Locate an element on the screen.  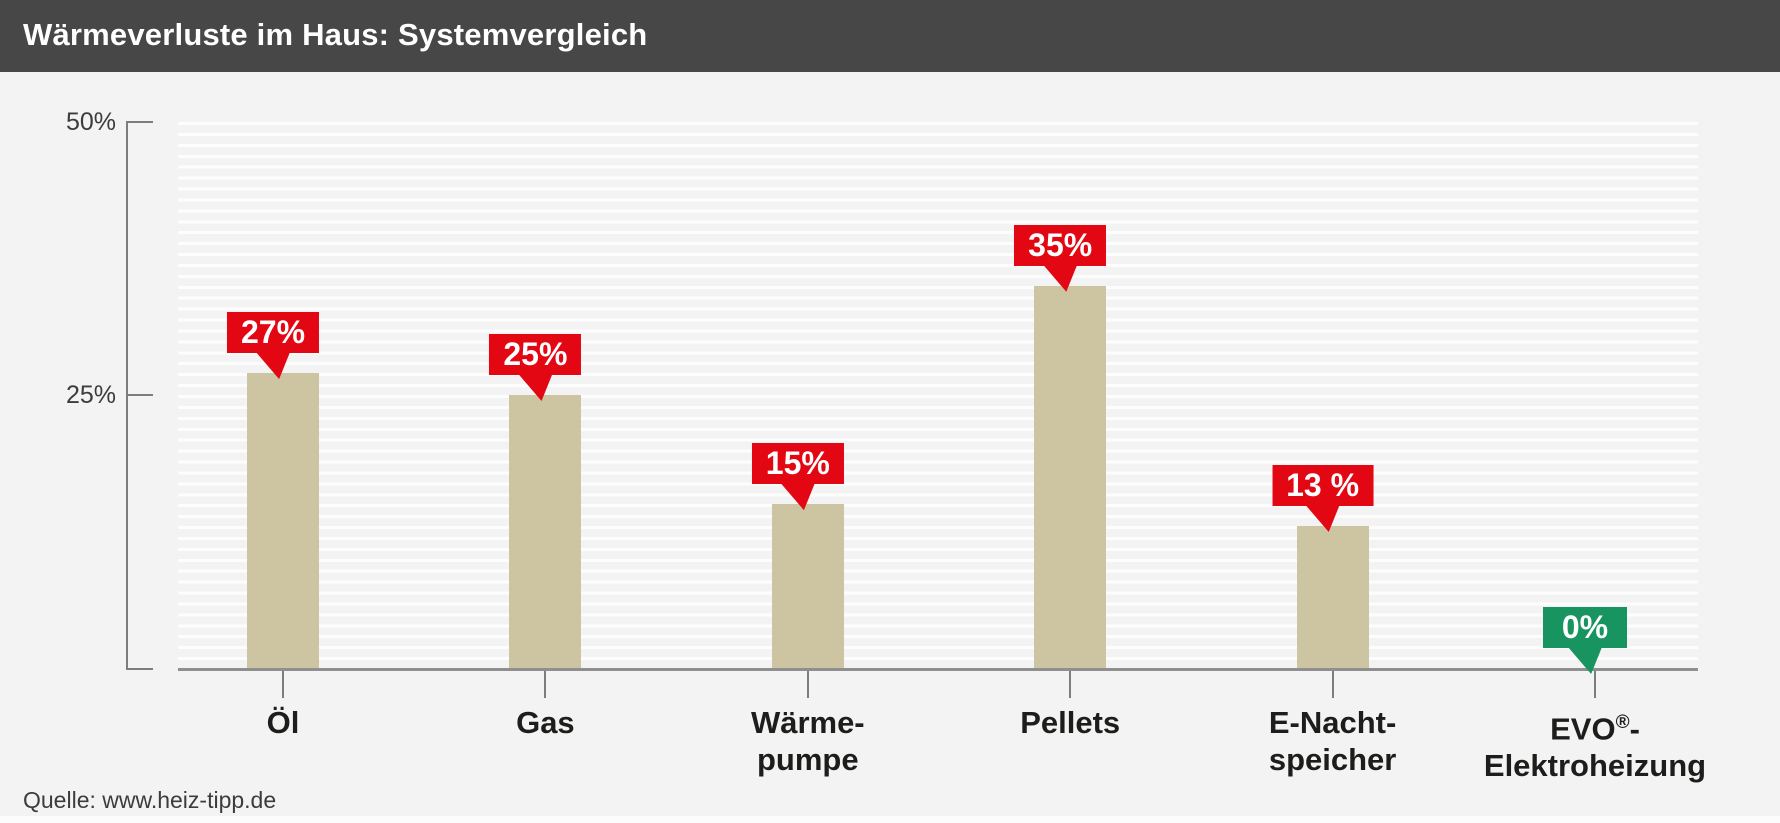
category-label: Pellets is located at coordinates (1070, 722).